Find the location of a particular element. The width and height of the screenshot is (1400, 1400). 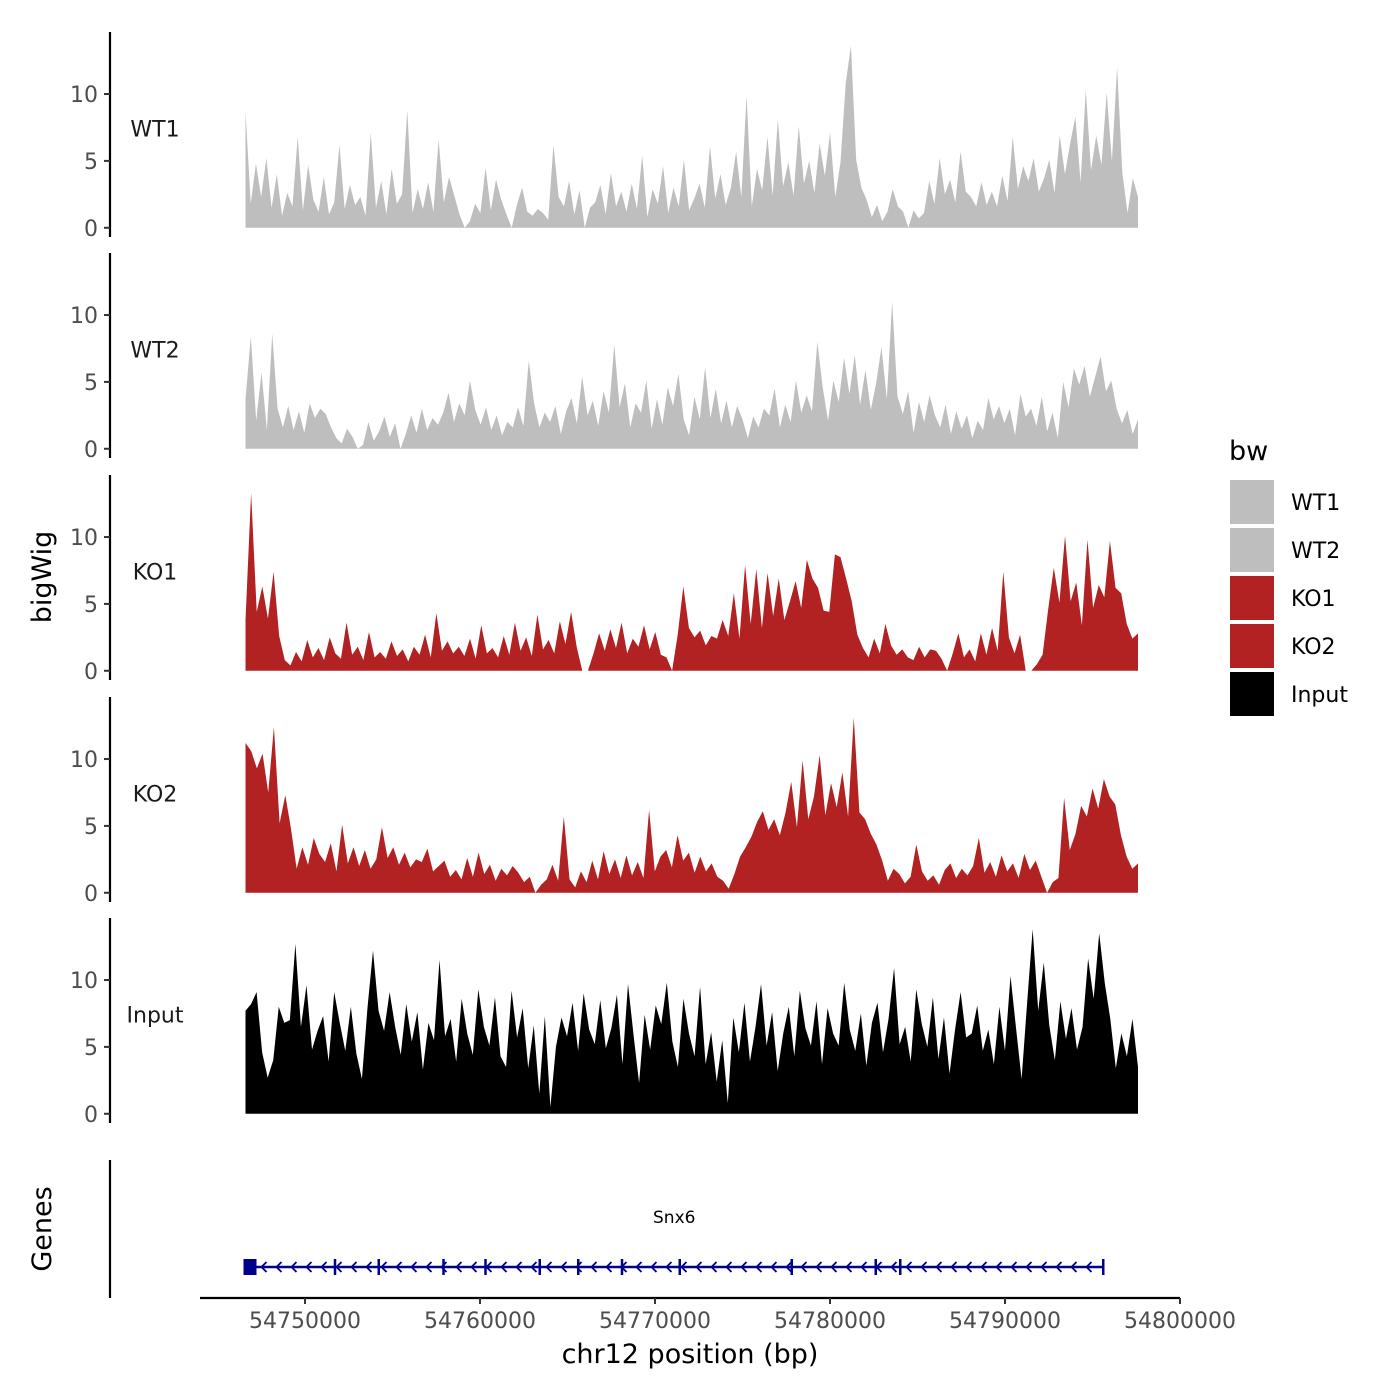

legend-label-wt1: WT1 is located at coordinates (1315, 503).